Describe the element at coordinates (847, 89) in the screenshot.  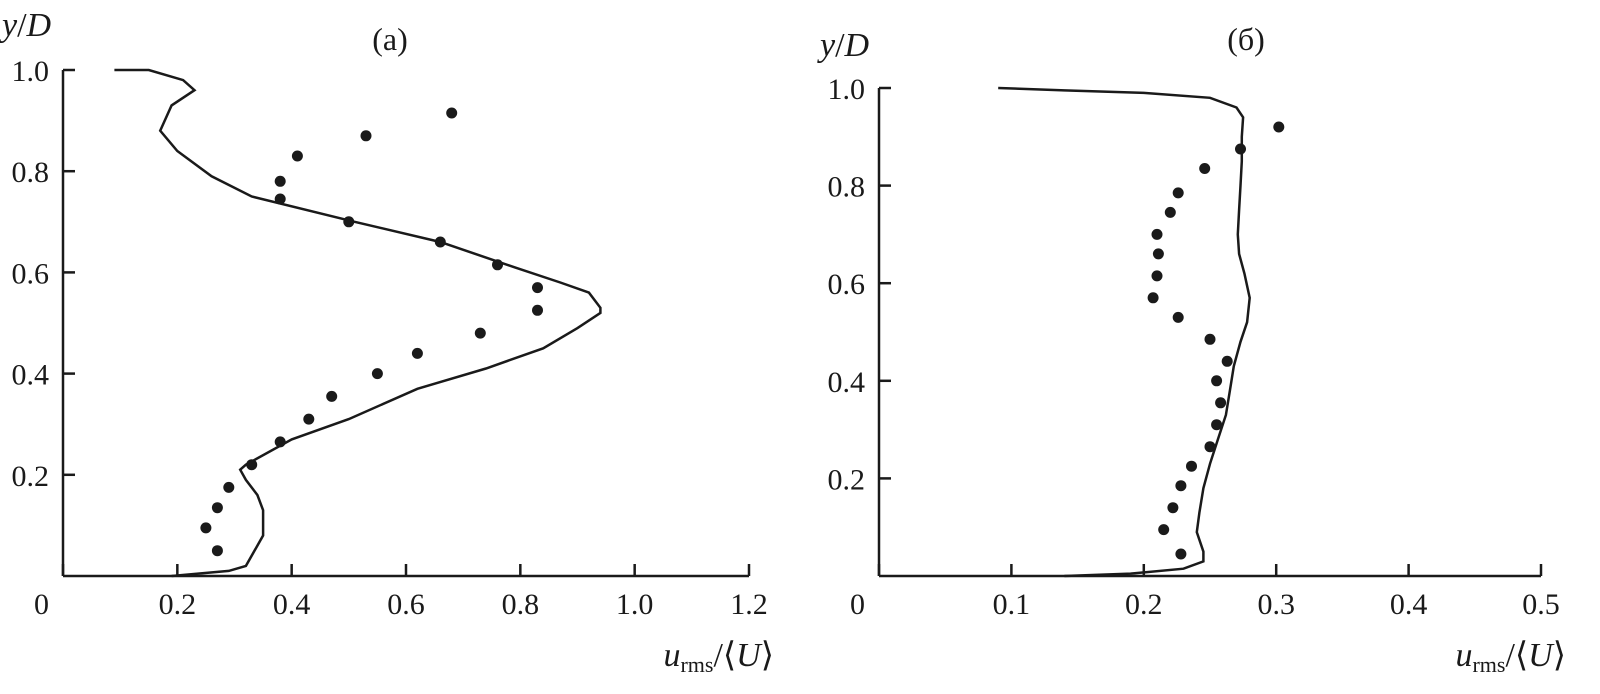
I see `panel-b-ytick-label: 1.0` at that location.